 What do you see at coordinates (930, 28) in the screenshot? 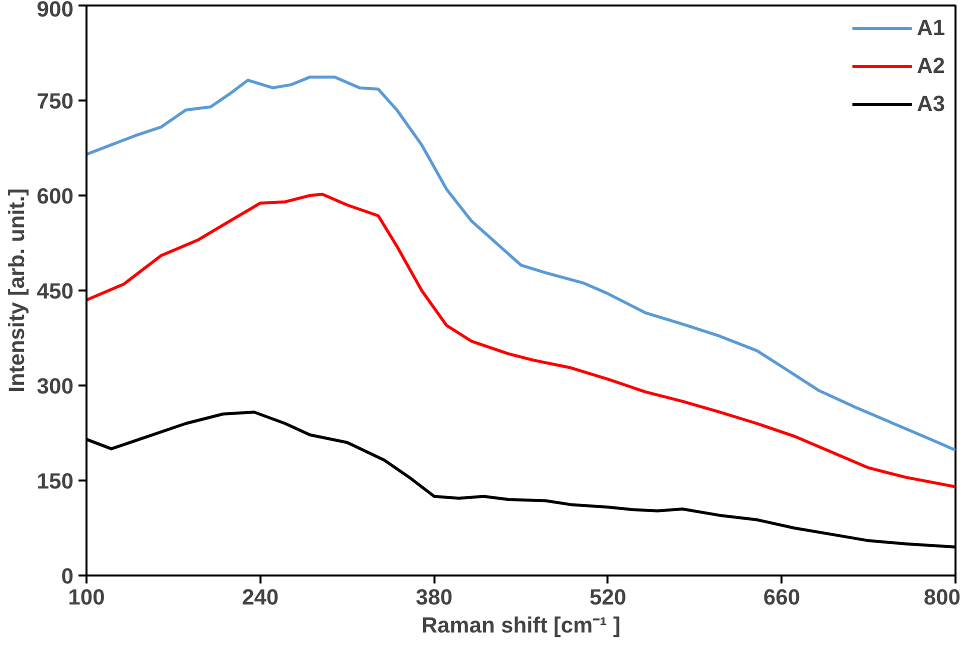
I see `legend-label: A1` at bounding box center [930, 28].